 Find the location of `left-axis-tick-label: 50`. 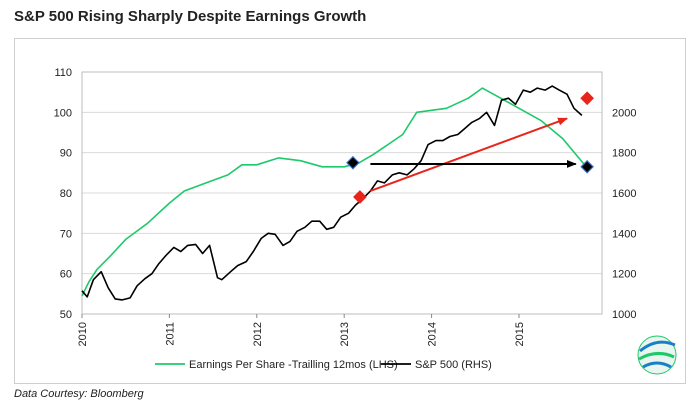

left-axis-tick-label: 50 is located at coordinates (66, 315).